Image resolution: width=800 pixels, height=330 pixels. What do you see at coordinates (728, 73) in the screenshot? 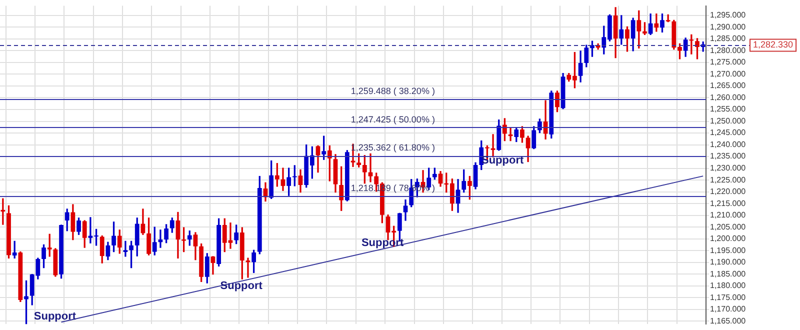
I see `y-tick-label: 1,270.000` at bounding box center [728, 73].